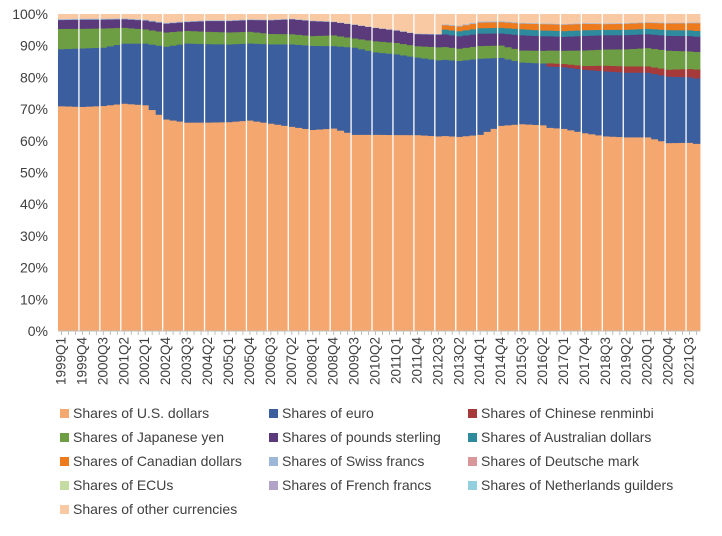  I want to click on y-tick-label: 80%, so click(34, 77).